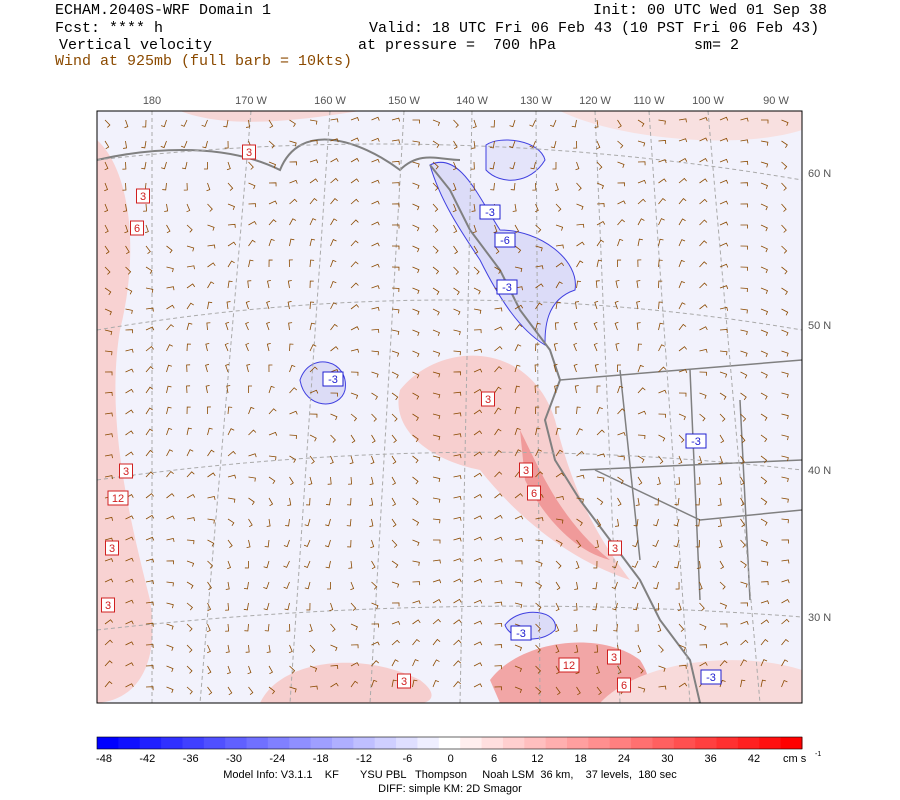  I want to click on longitude-label: 120 W, so click(595, 101).